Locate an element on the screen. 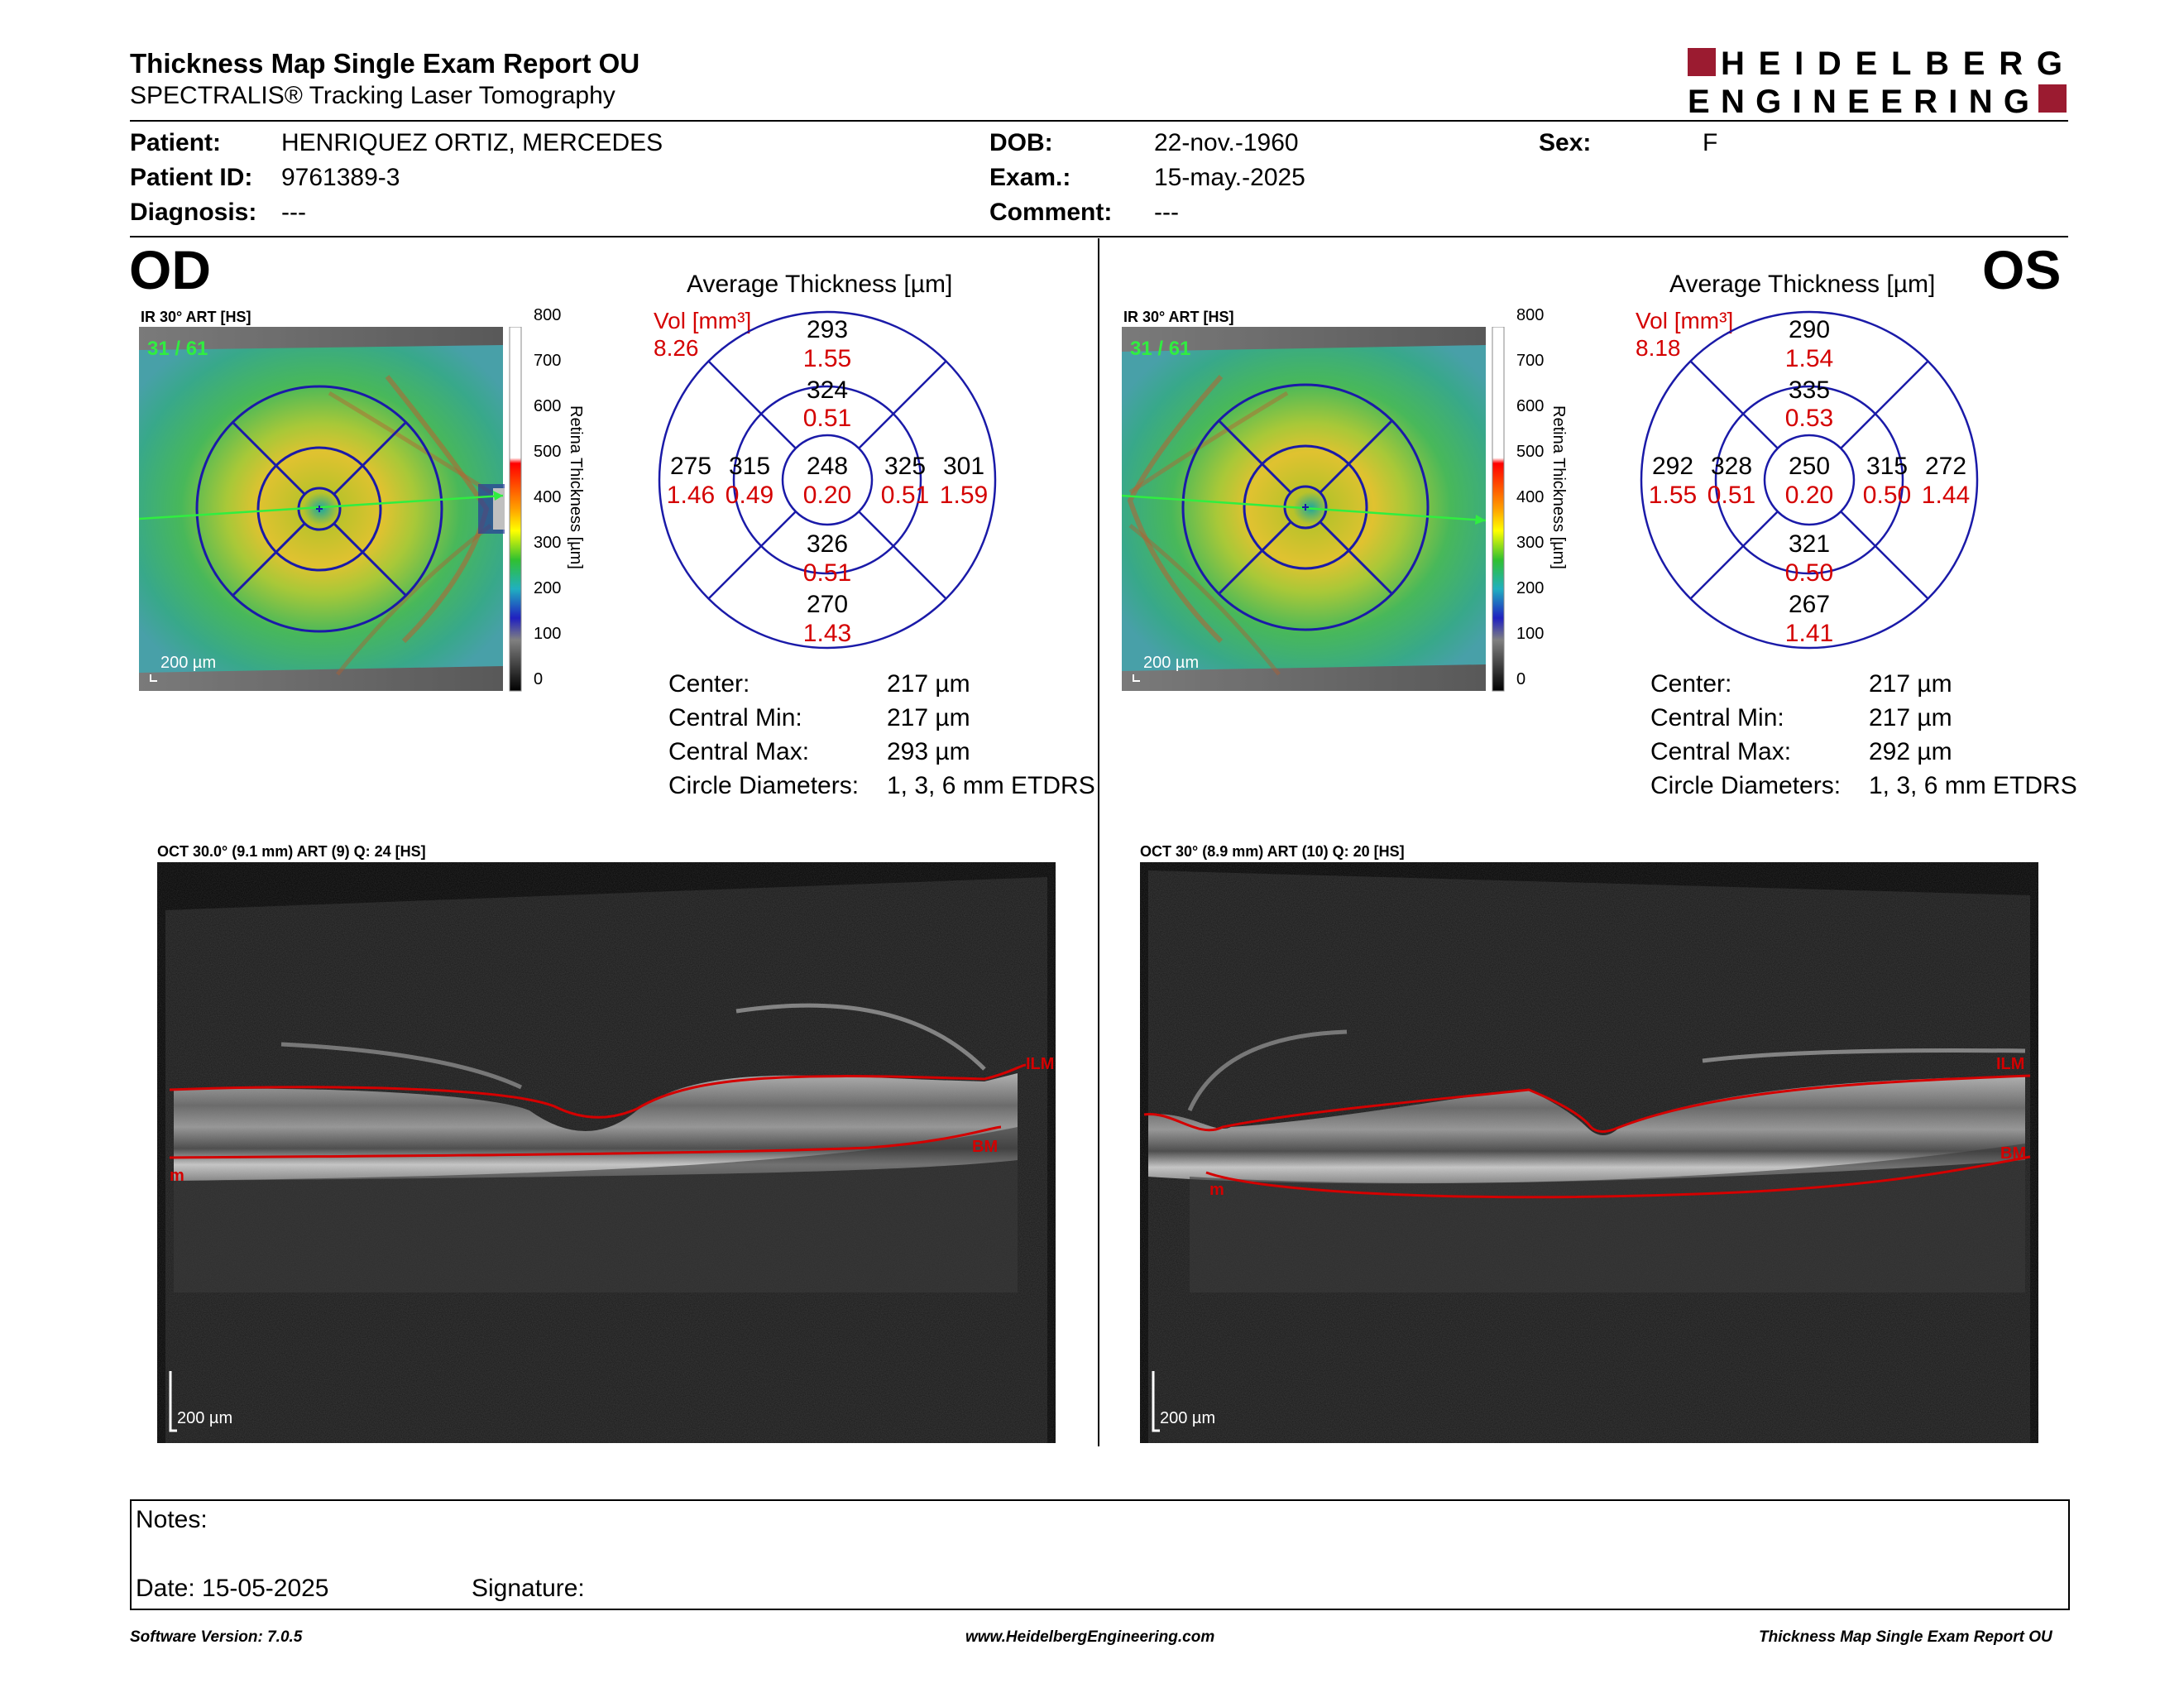 The image size is (2184, 1688). comment-value: --- is located at coordinates (1166, 212).